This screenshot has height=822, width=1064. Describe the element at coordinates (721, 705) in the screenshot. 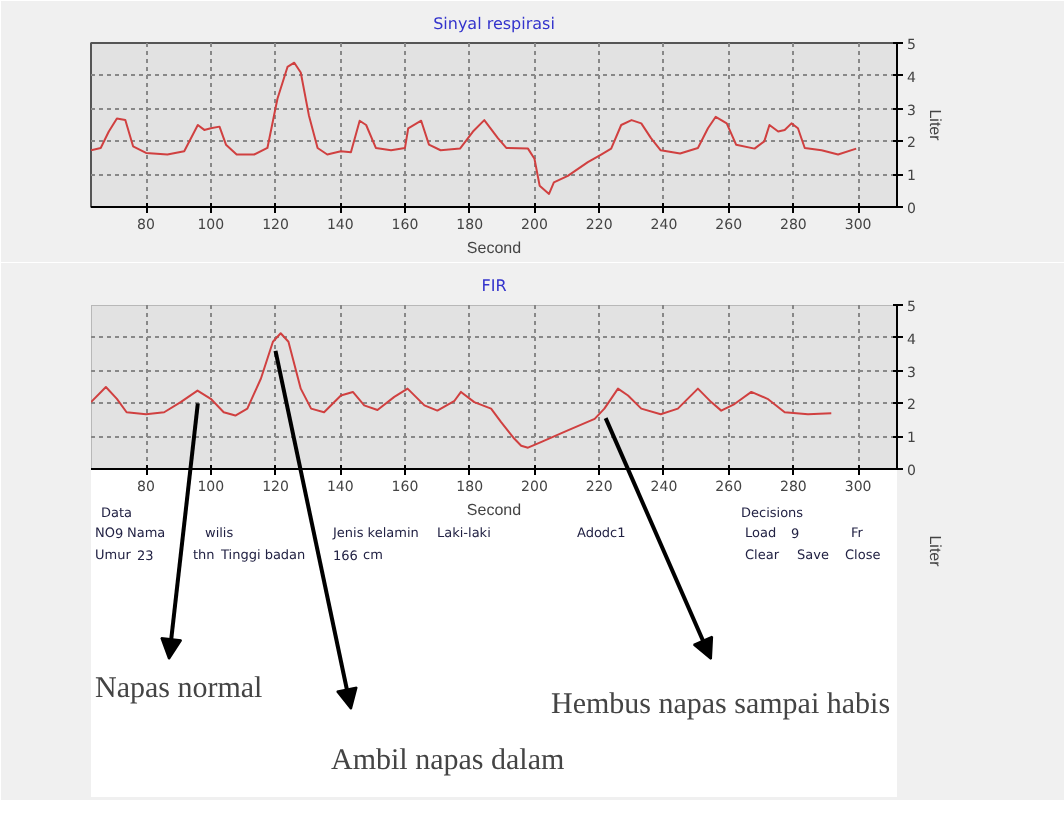

I see `annotation: Hembus napas sampai habis` at that location.